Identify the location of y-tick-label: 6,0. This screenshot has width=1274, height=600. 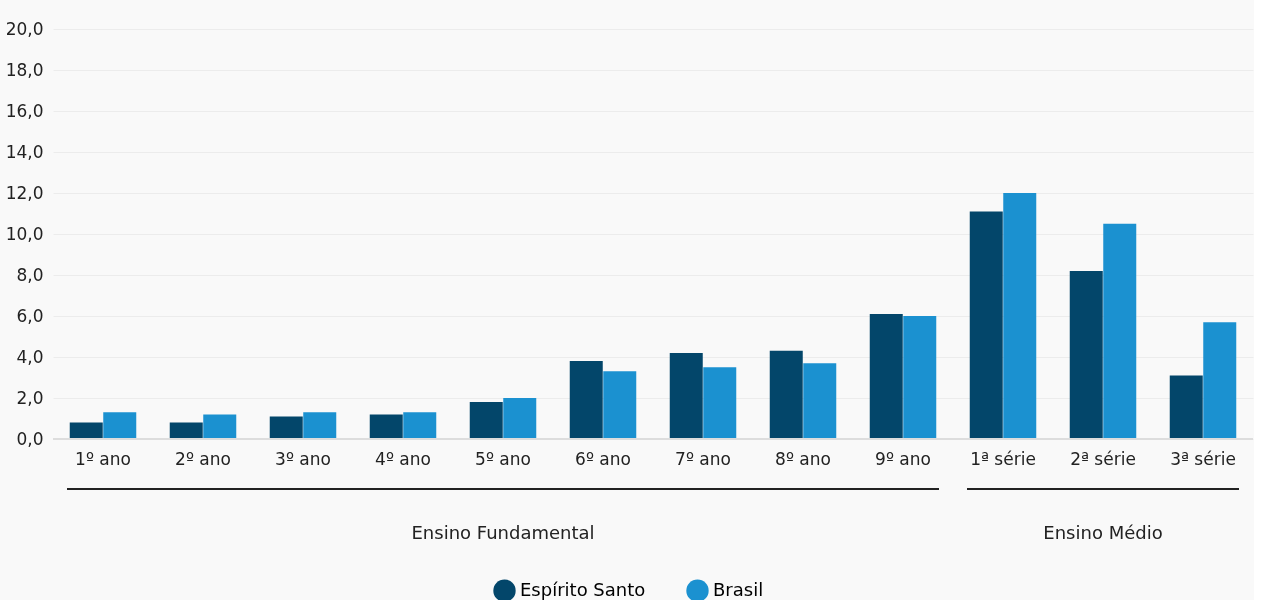
(30, 315).